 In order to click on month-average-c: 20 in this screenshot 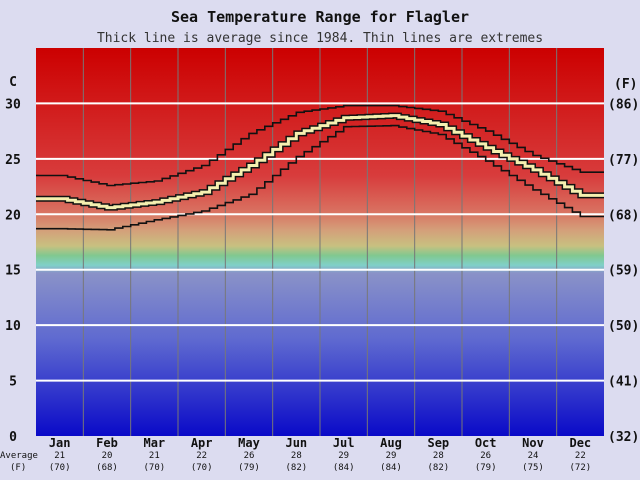, I will do `click(107, 456)`.